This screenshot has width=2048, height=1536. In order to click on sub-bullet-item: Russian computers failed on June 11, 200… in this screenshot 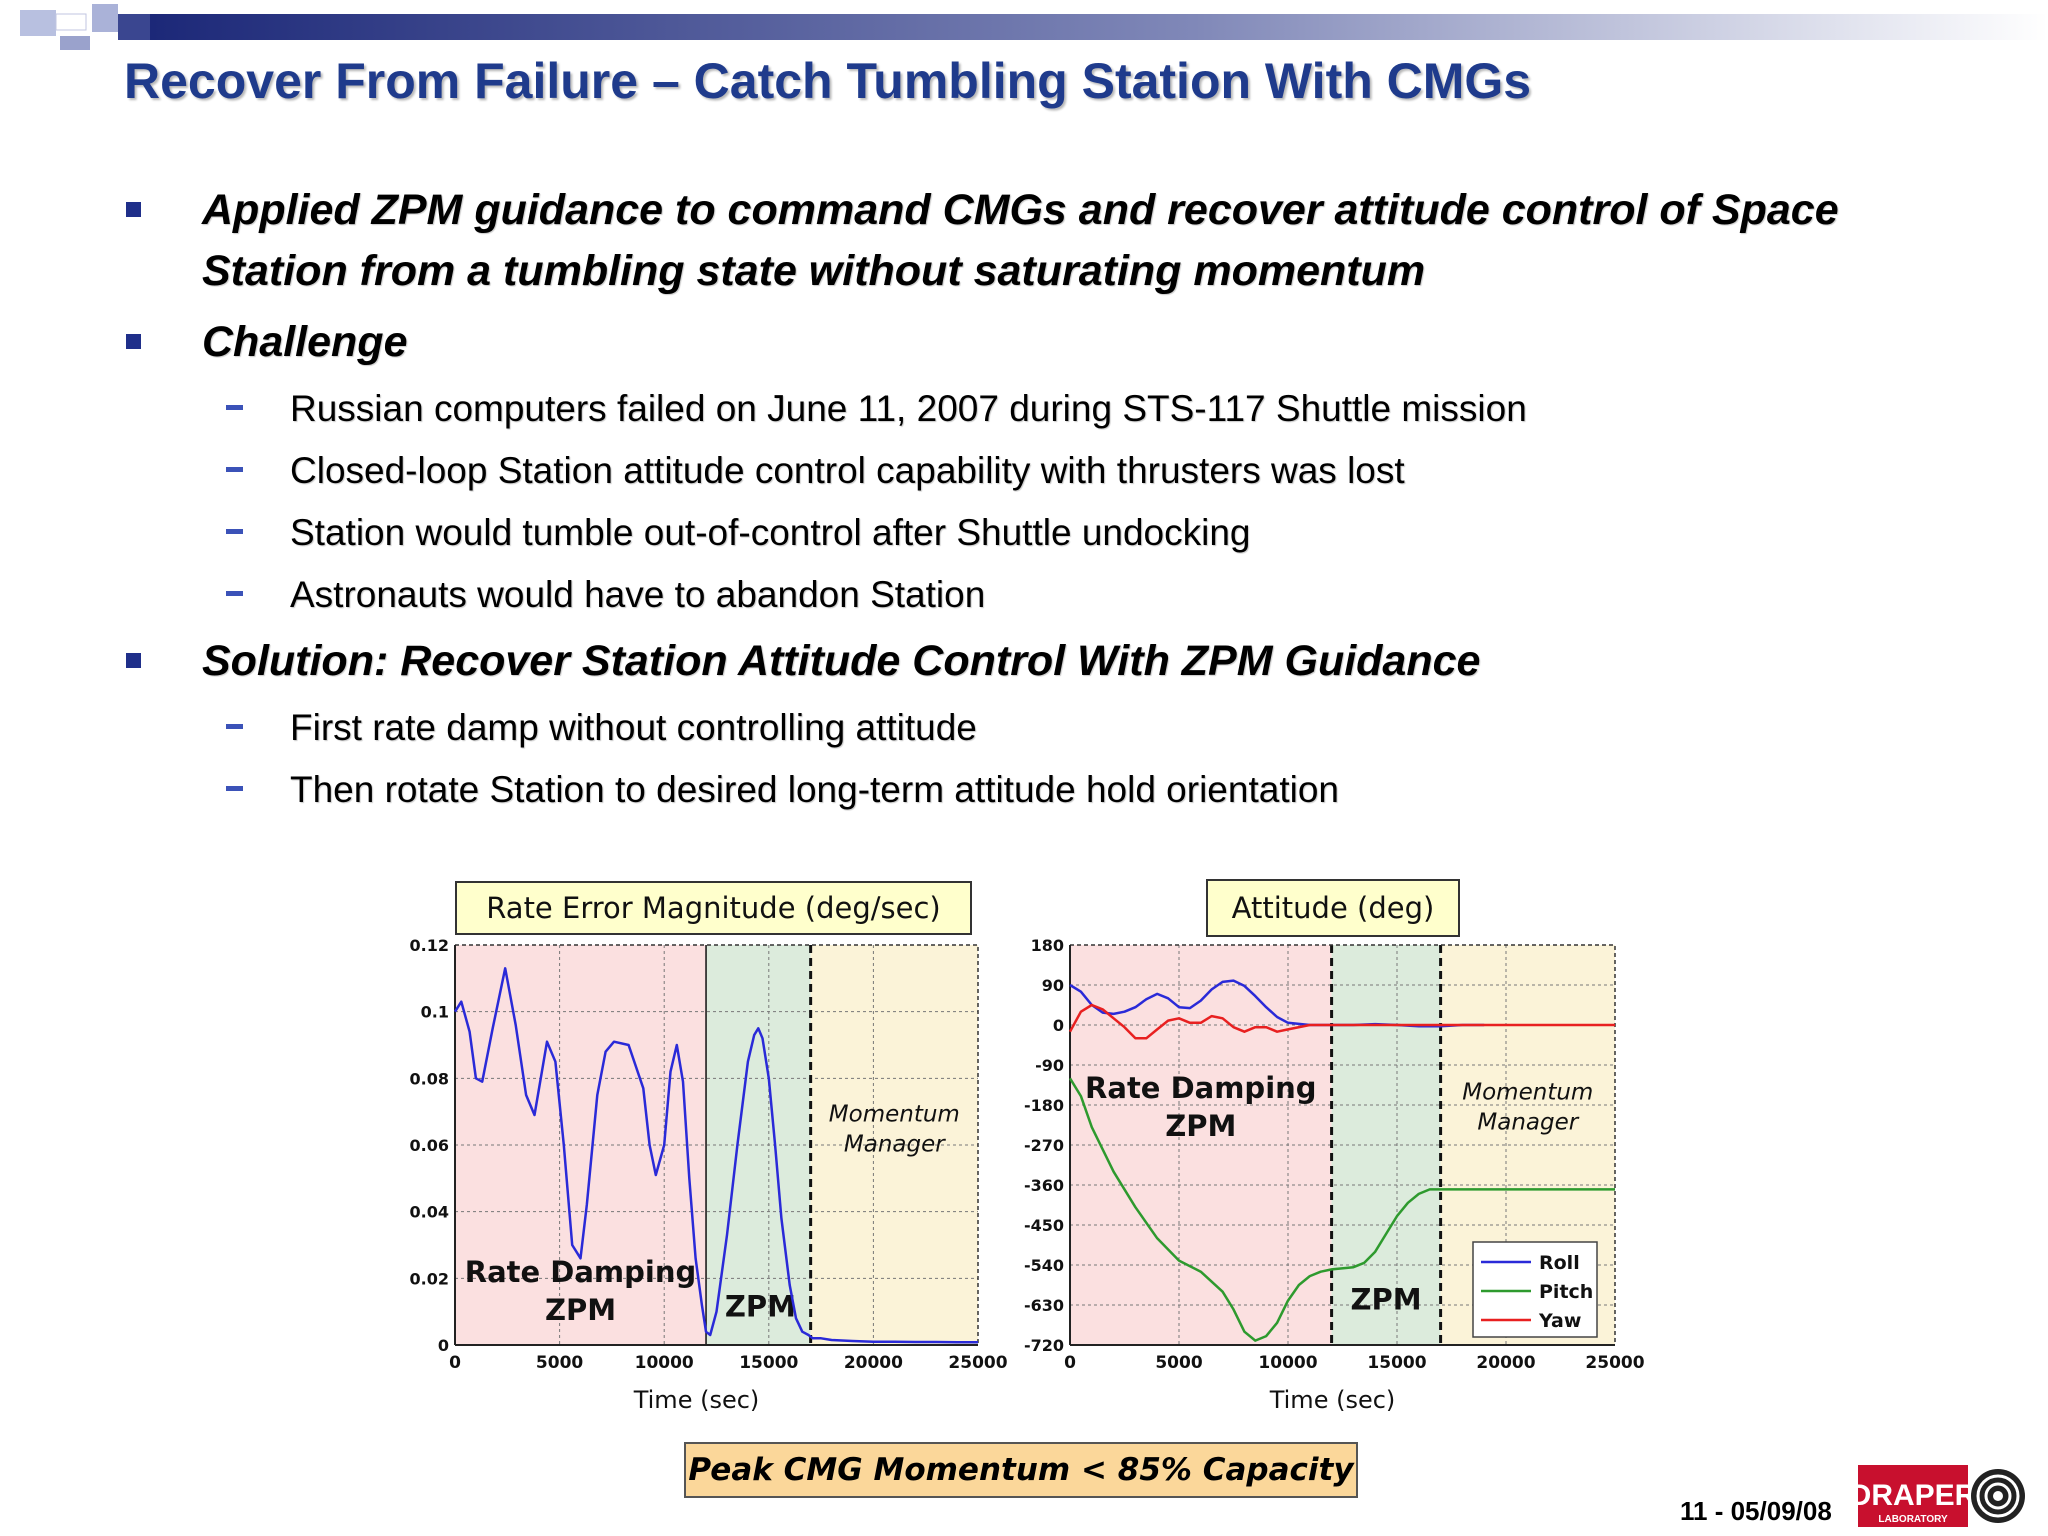, I will do `click(1049, 408)`.